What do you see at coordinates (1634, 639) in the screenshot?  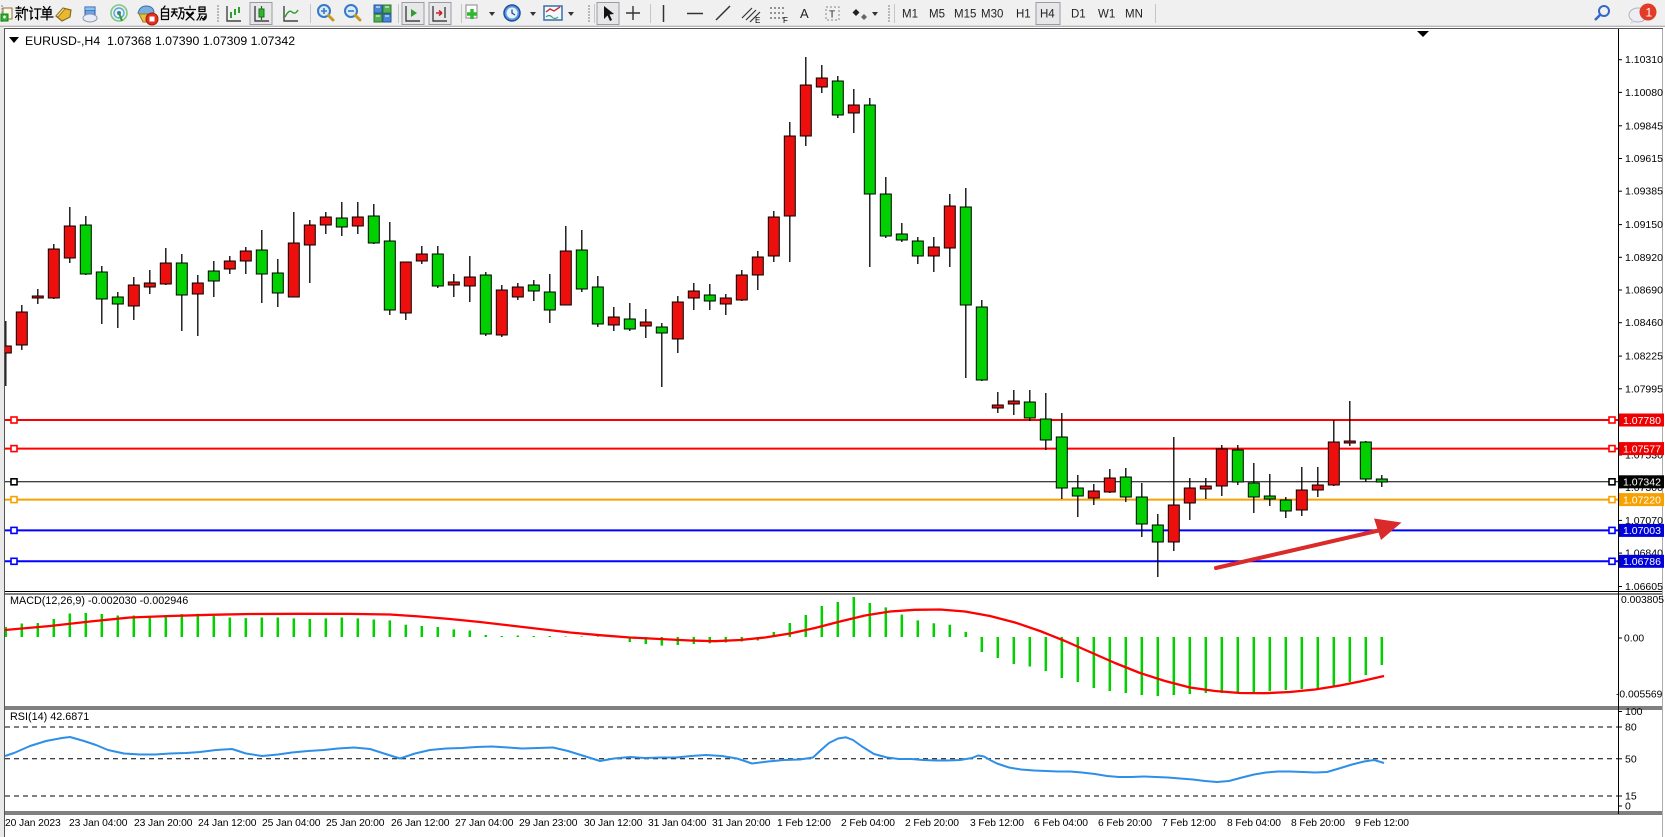 I see `svg-text: 0.00` at bounding box center [1634, 639].